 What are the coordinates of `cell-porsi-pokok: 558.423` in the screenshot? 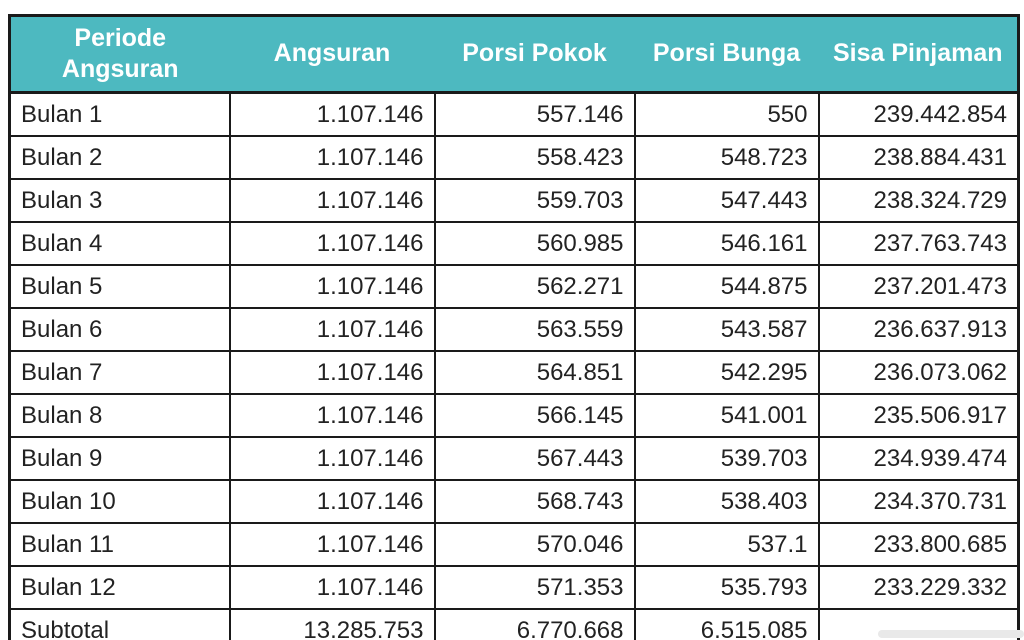 It's located at (534, 157).